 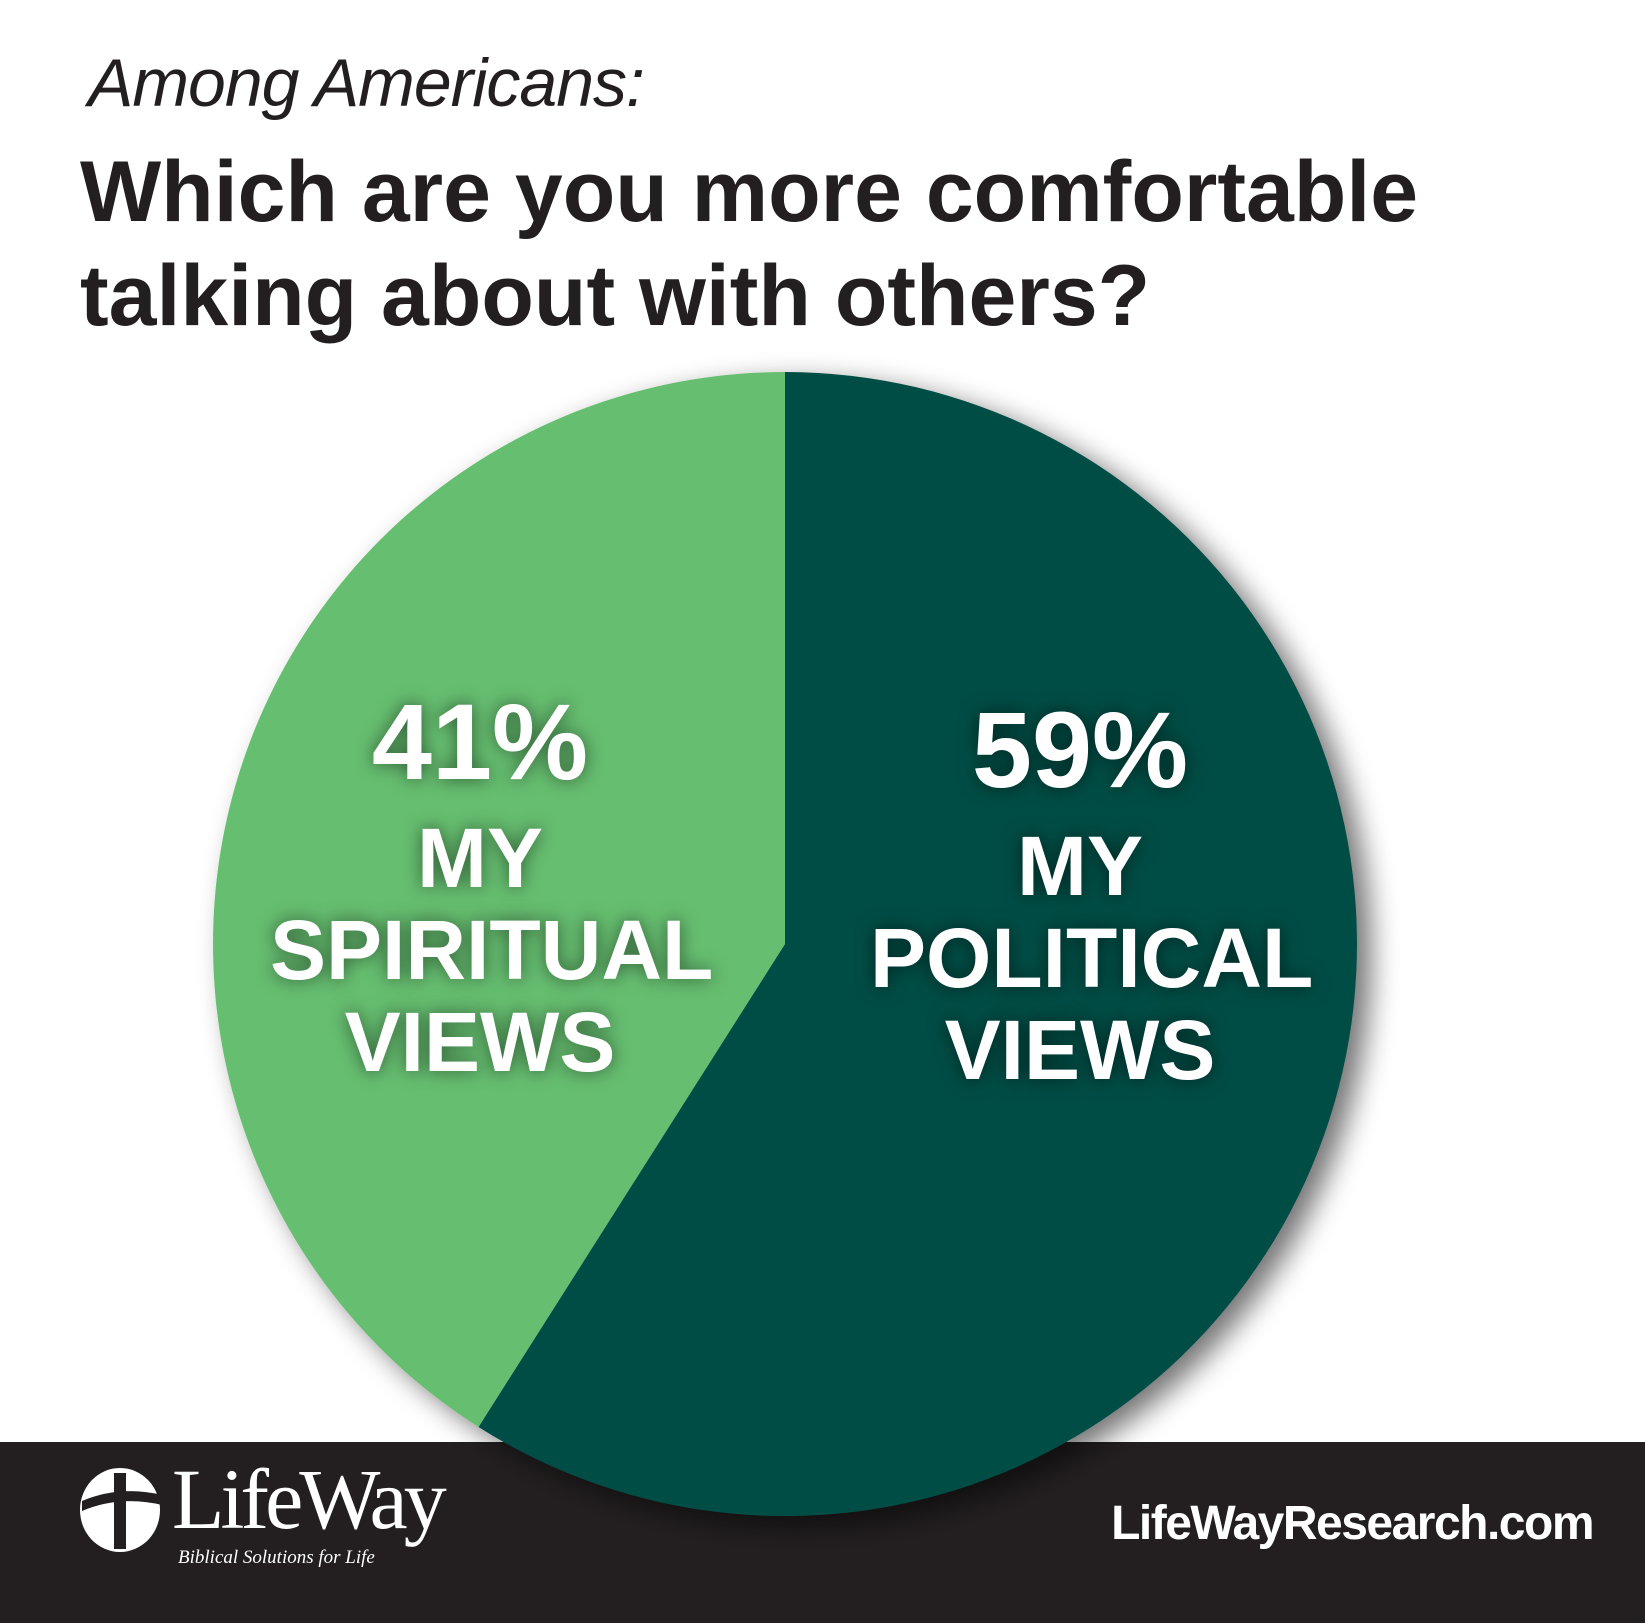 I want to click on value-label-political: 59%, so click(x=1080, y=749).